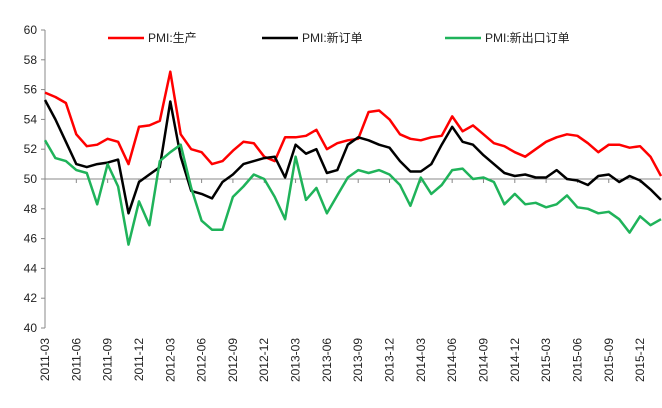 This screenshot has width=662, height=408. I want to click on y-tick-label: 42, so click(31, 298).